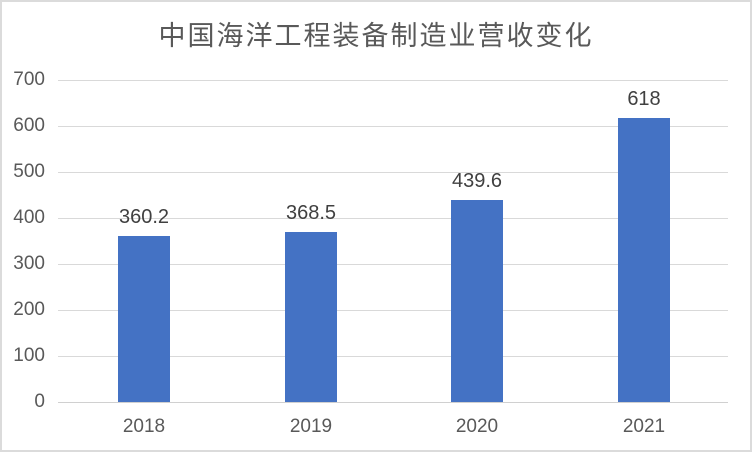 This screenshot has height=452, width=752. Describe the element at coordinates (477, 181) in the screenshot. I see `bar-value-label: 439.6` at that location.